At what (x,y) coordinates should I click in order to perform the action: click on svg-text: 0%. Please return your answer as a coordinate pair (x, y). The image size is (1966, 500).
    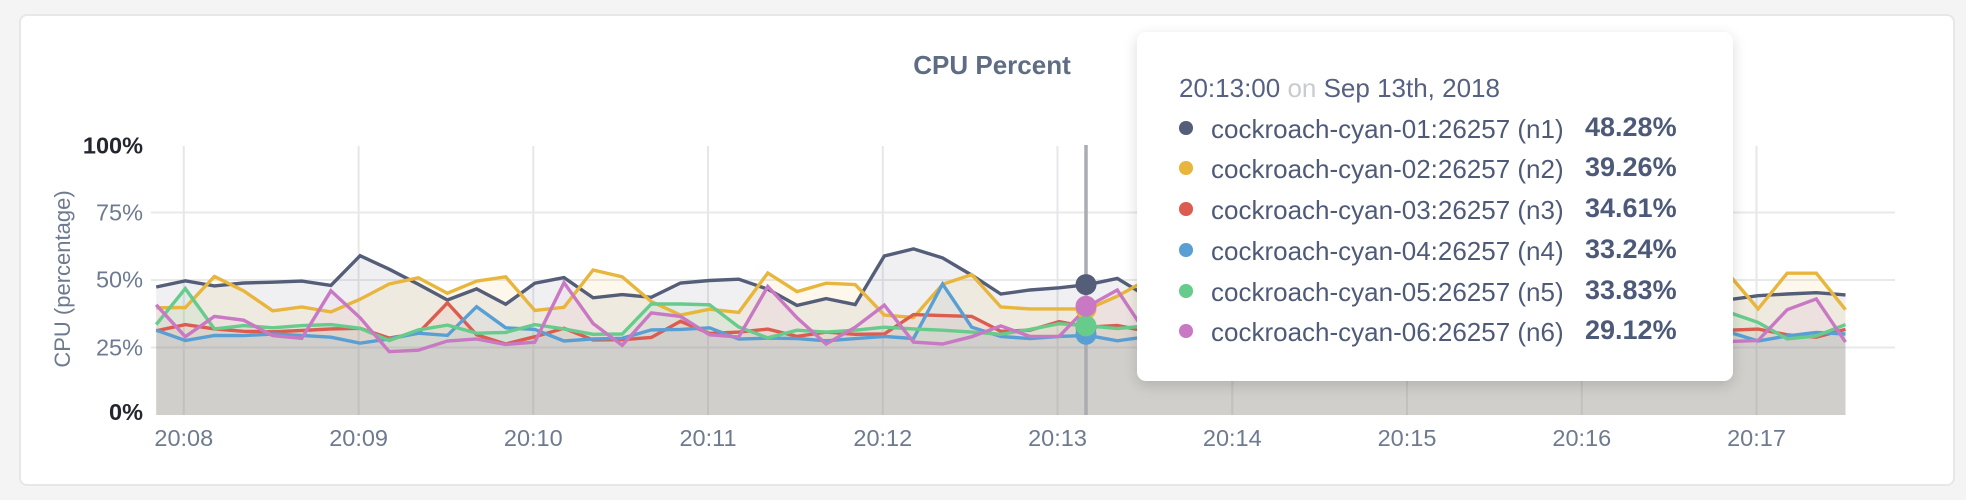
    Looking at the image, I should click on (126, 412).